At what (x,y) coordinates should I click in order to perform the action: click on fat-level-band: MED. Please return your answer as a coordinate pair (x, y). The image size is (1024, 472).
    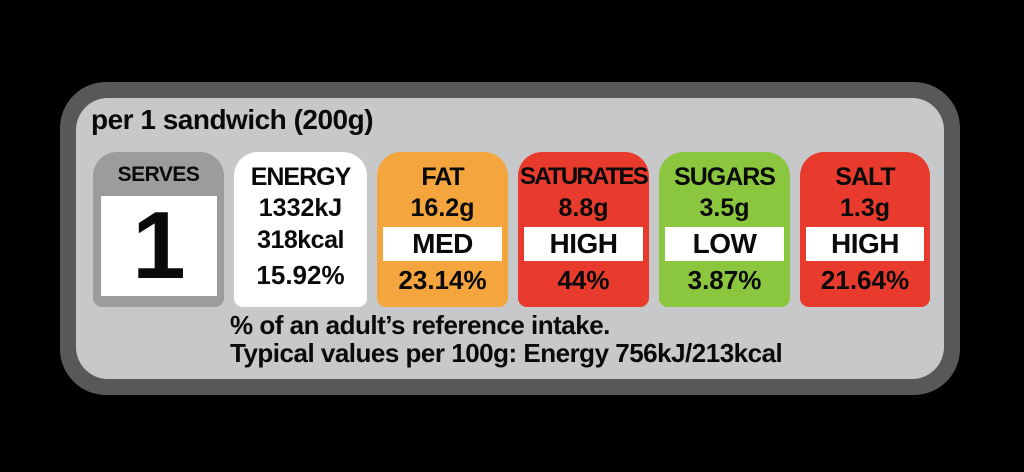
    Looking at the image, I should click on (442, 244).